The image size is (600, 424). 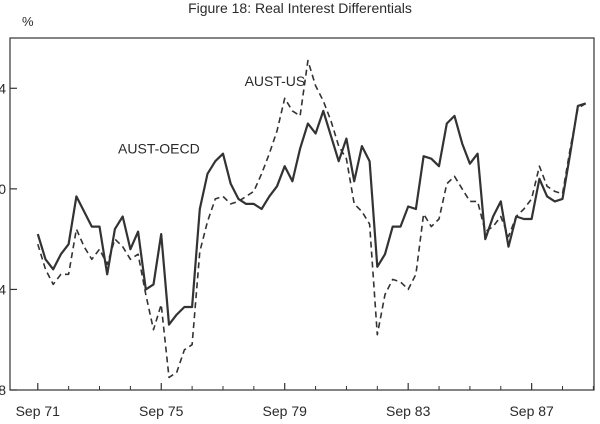 What do you see at coordinates (3, 189) in the screenshot?
I see `y-tick-label: 0` at bounding box center [3, 189].